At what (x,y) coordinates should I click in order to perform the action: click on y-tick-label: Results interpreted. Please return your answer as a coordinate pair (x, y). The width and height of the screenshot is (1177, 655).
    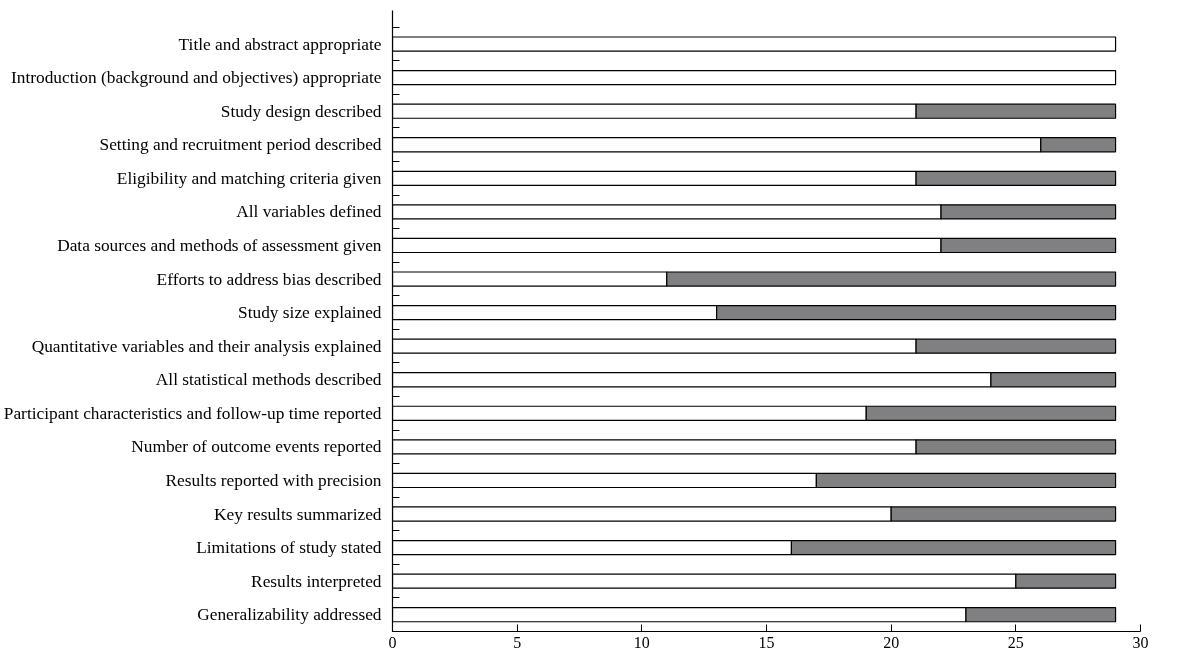
    Looking at the image, I should click on (316, 581).